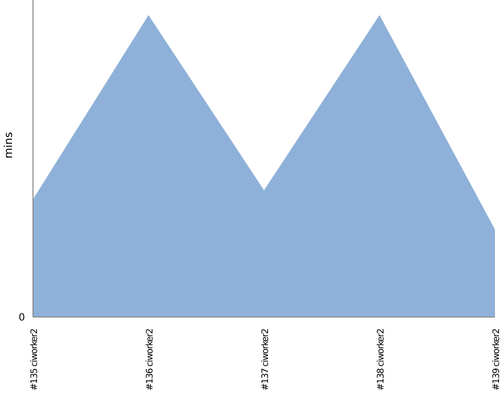 This screenshot has height=400, width=500. Describe the element at coordinates (8, 145) in the screenshot. I see `y-axis-title: mins` at that location.